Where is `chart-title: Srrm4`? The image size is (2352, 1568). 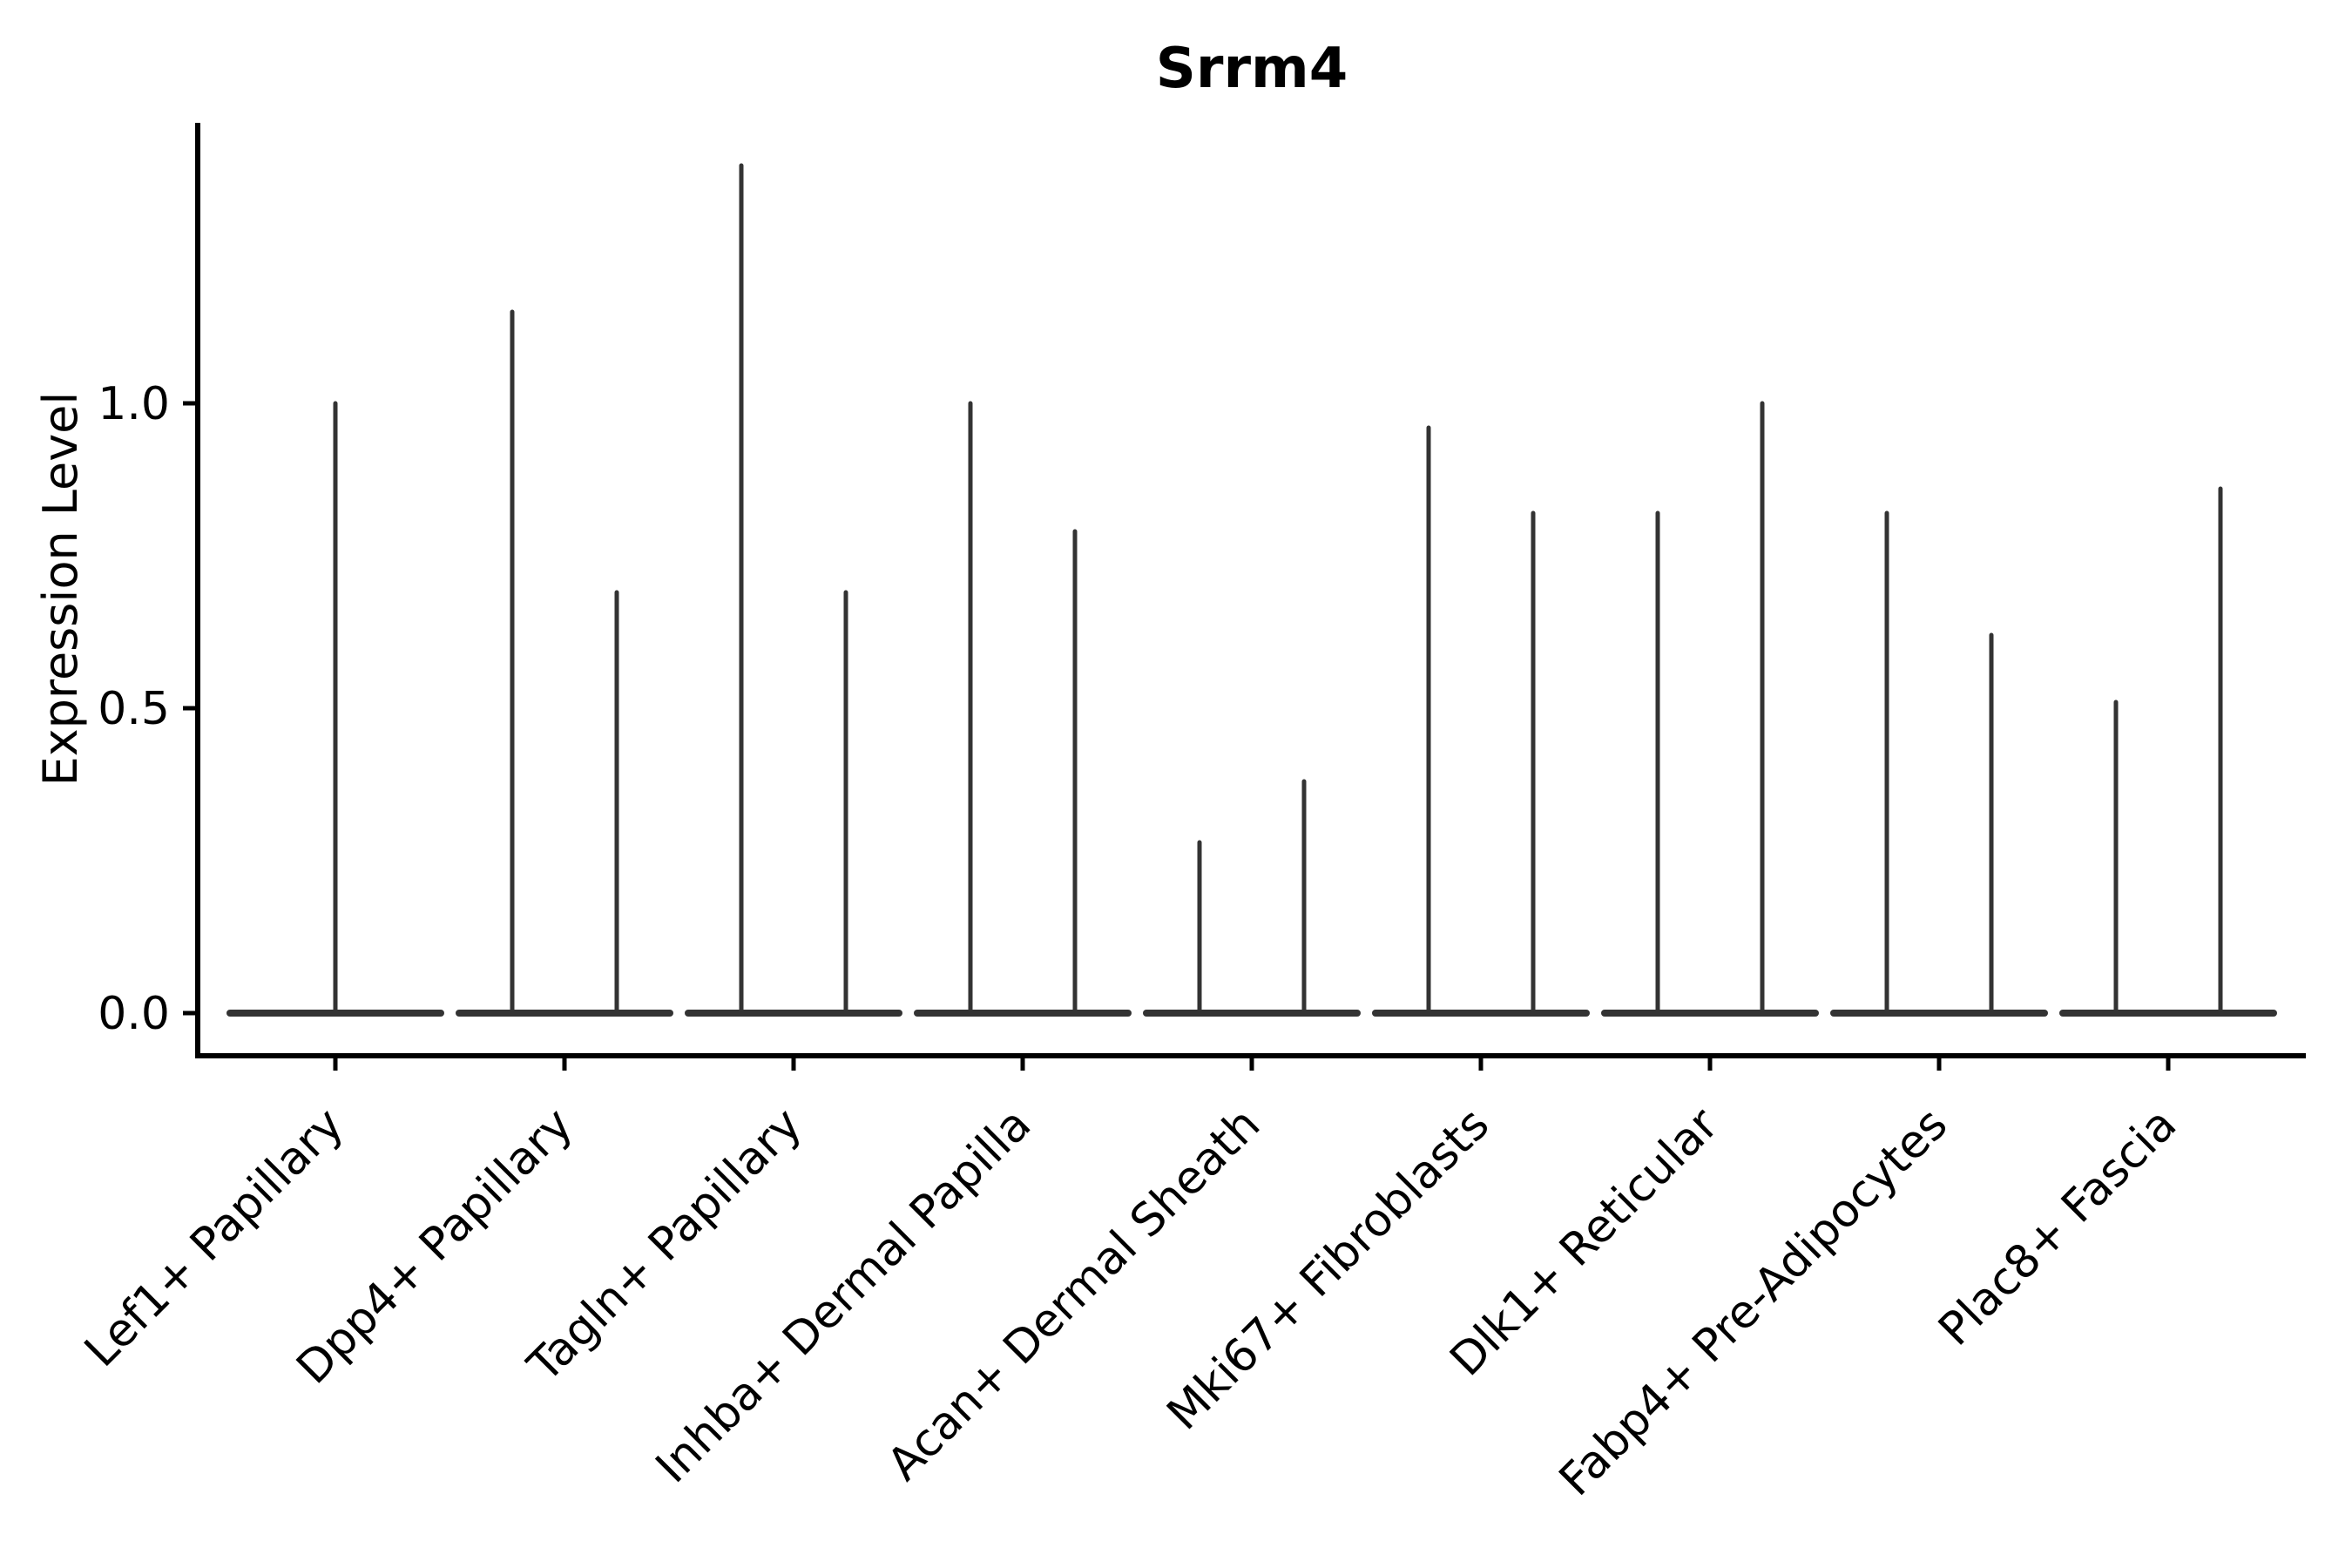
chart-title: Srrm4 is located at coordinates (1252, 69).